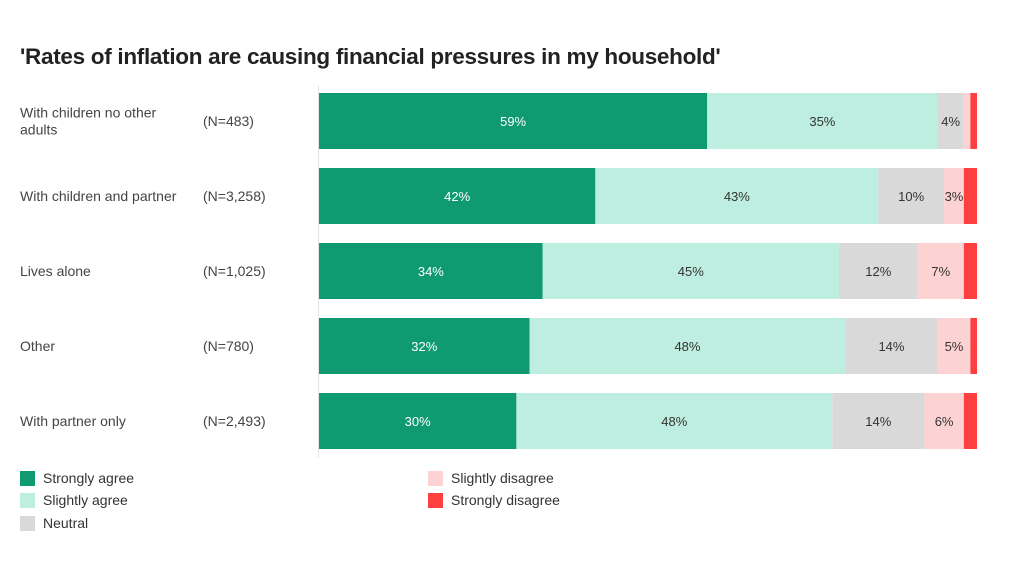 This screenshot has height=569, width=1024. I want to click on category-label: With partner only, so click(73, 421).